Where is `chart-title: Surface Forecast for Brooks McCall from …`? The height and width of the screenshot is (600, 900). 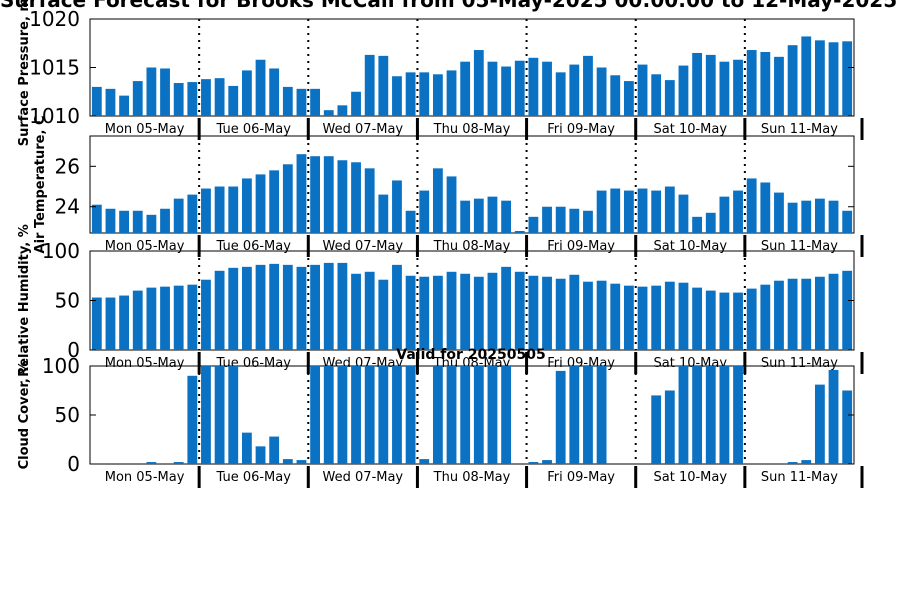 chart-title: Surface Forecast for Brooks McCall from … is located at coordinates (450, 6).